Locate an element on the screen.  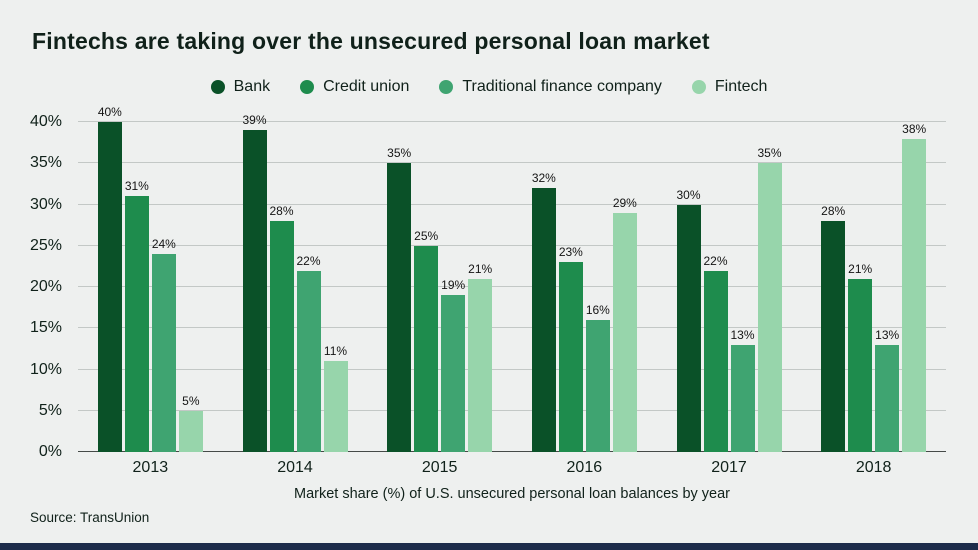
legend-item-bank: Bank is located at coordinates (240, 87).